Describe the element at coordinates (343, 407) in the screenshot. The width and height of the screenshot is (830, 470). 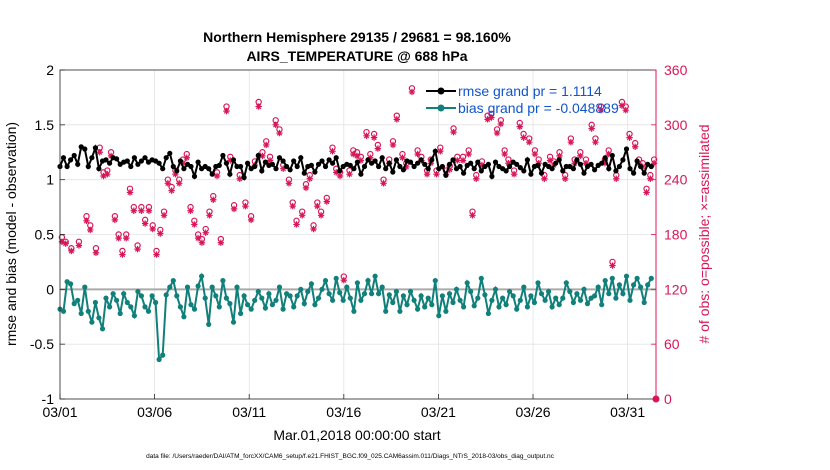
I see `x-axis-ticks: 03/01 03/06 03/11 03/16 03/21 03/26 03/31` at that location.